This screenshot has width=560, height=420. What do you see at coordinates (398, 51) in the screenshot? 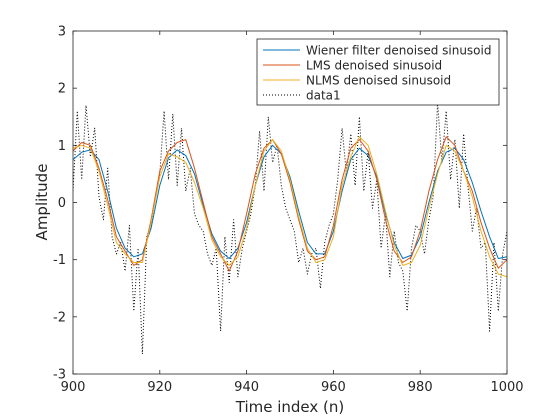
I see `legend-label: Wiener filter denoised sinusoid` at bounding box center [398, 51].